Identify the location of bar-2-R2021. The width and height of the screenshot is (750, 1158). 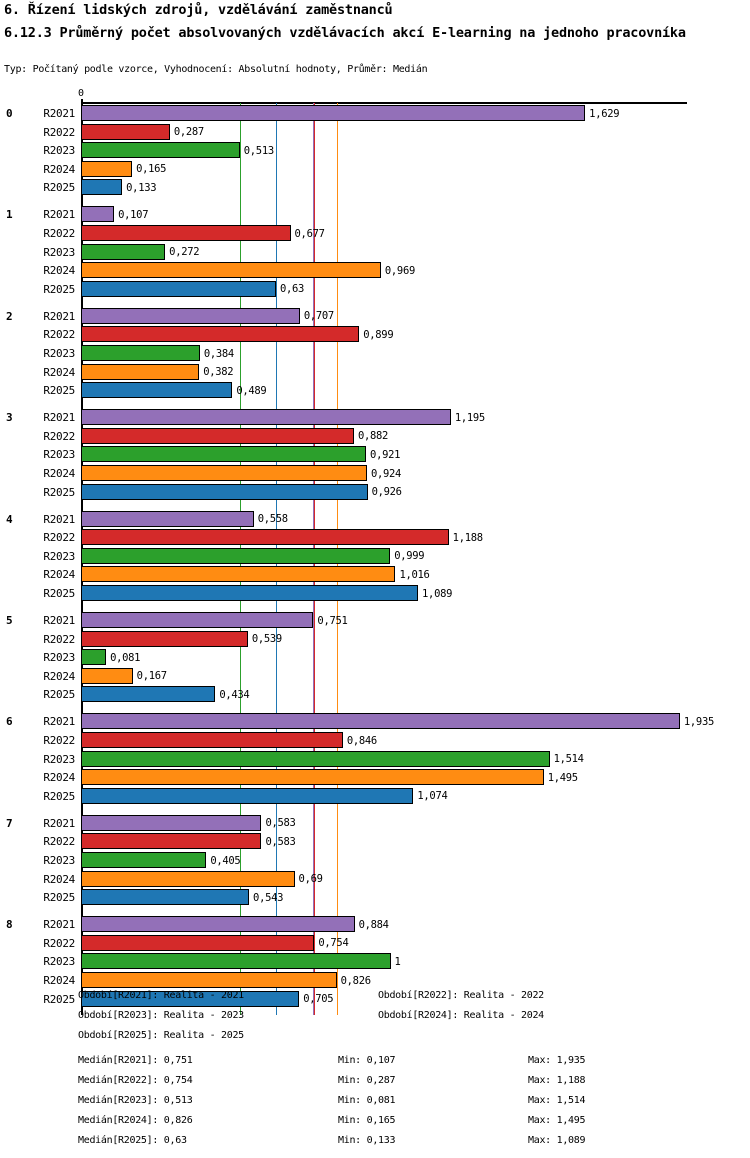
(190, 315).